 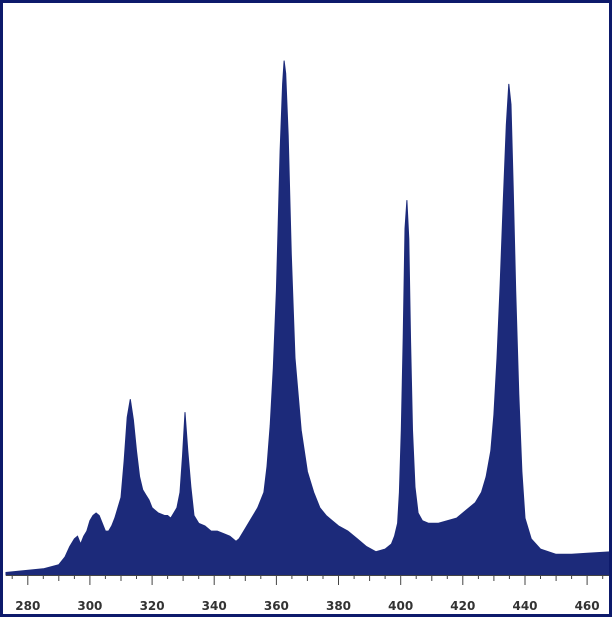 I want to click on x-tick-label: 340, so click(x=214, y=606).